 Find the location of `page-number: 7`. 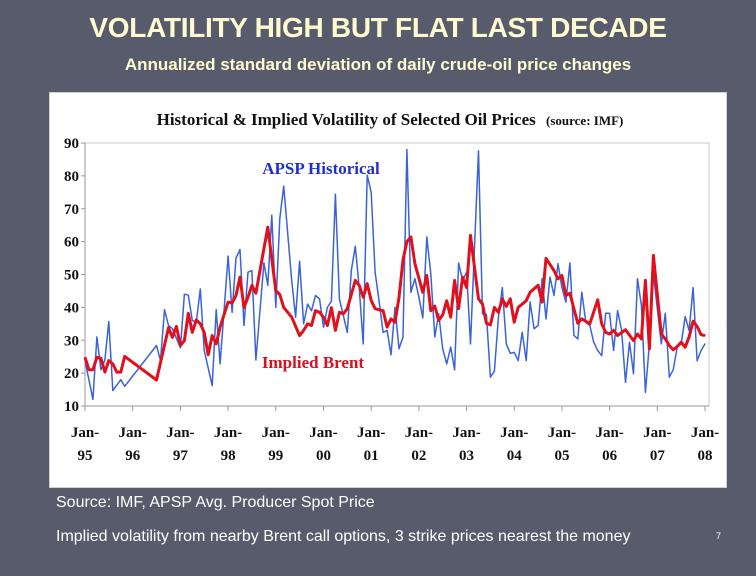

page-number: 7 is located at coordinates (719, 536).